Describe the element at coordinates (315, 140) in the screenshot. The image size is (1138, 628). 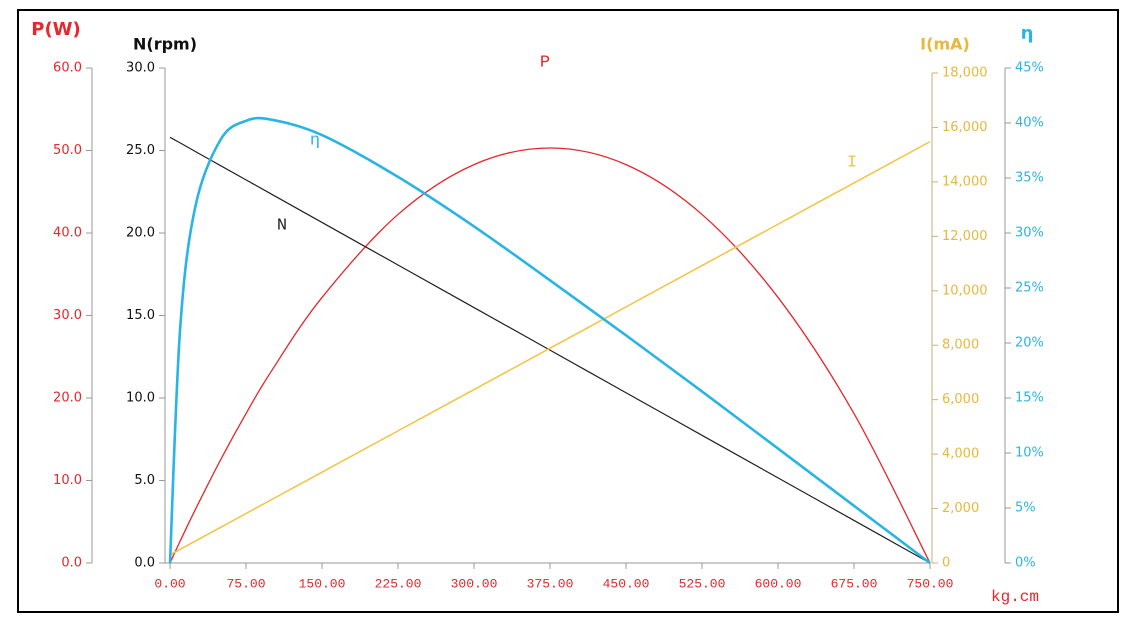
I see `curve-label: η` at that location.